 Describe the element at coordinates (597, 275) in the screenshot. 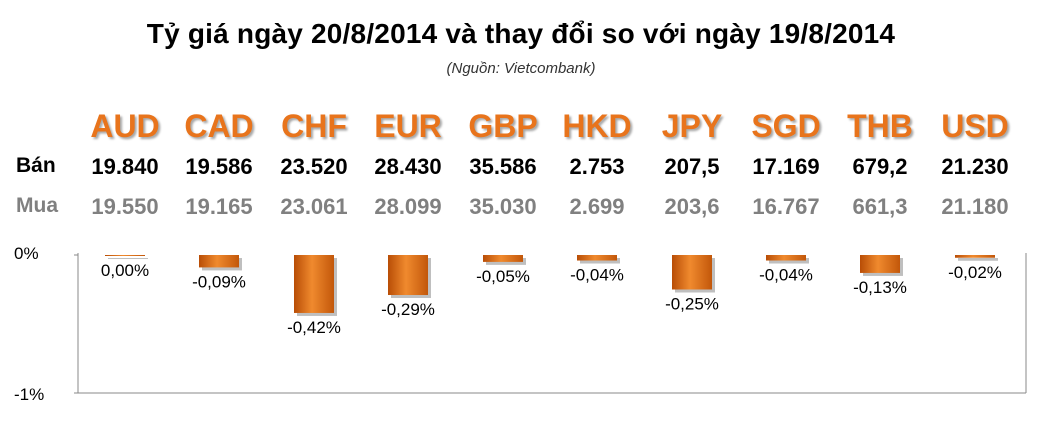

I see `data-label-hkd: -0,04%` at that location.